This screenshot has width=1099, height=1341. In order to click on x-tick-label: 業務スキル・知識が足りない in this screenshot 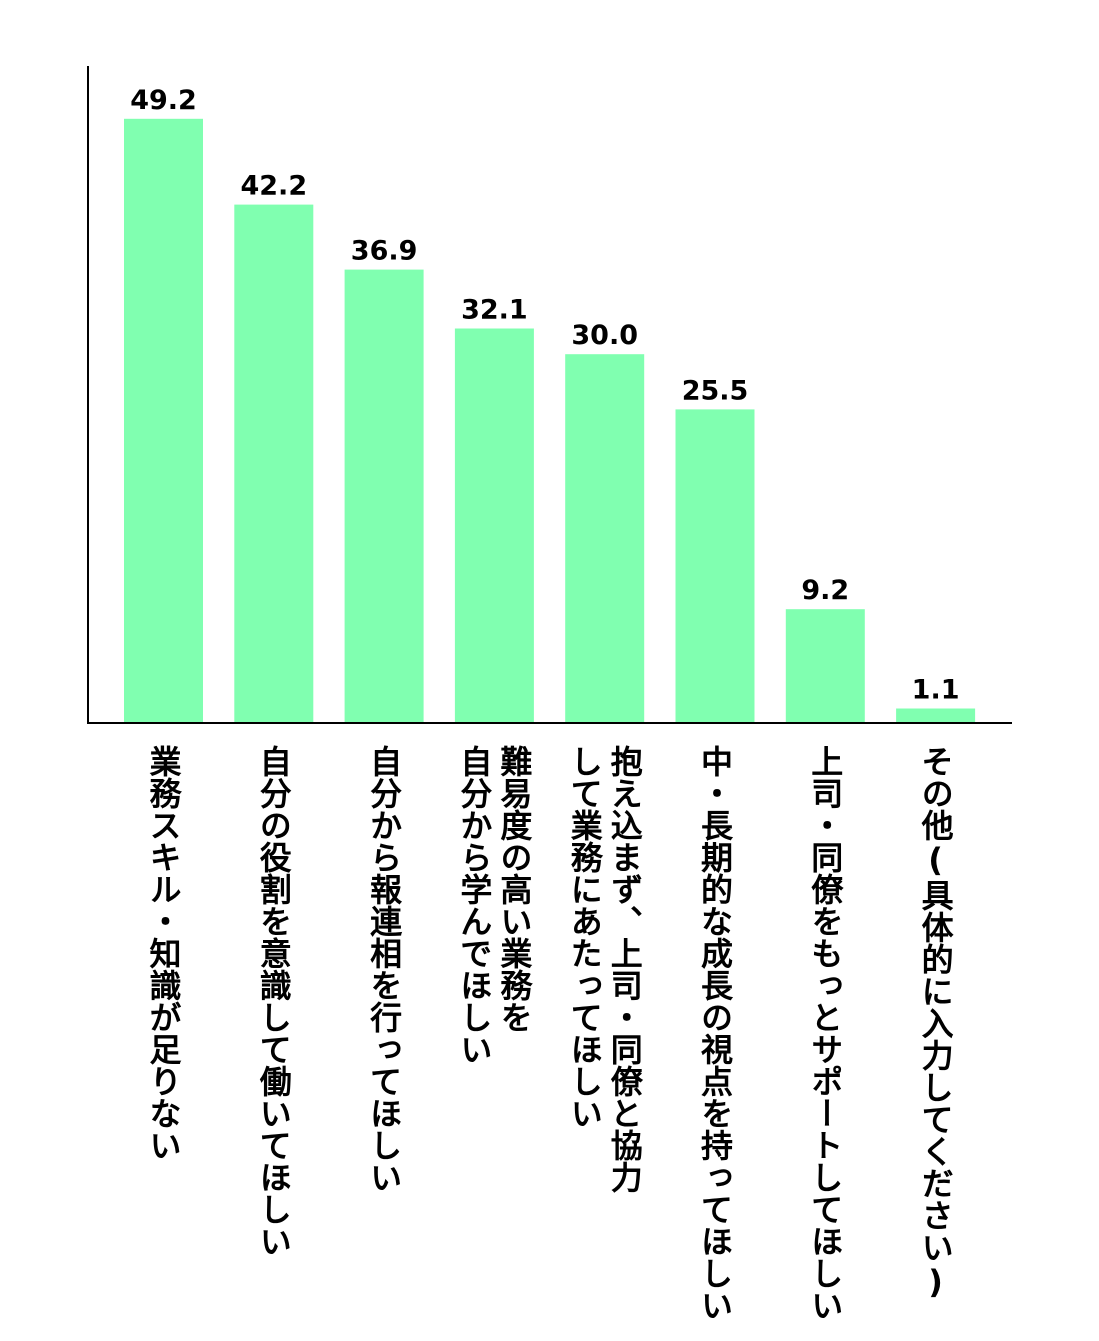, I will do `click(163, 953)`.